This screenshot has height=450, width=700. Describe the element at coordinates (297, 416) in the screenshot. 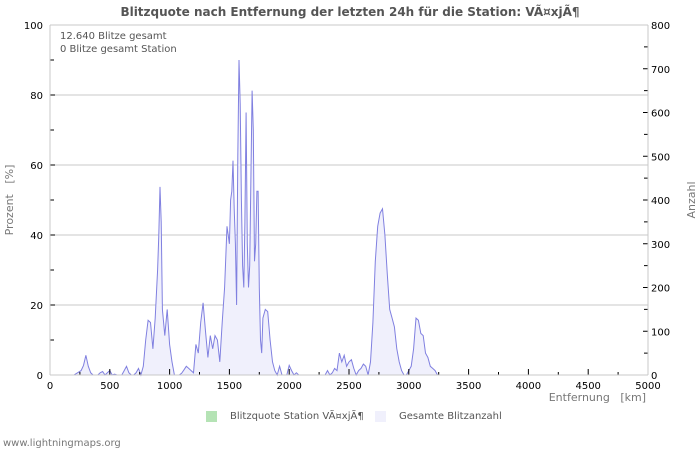

I see `legend-label-station: Blitzquote Station VÃ¤xjÃ¶` at that location.